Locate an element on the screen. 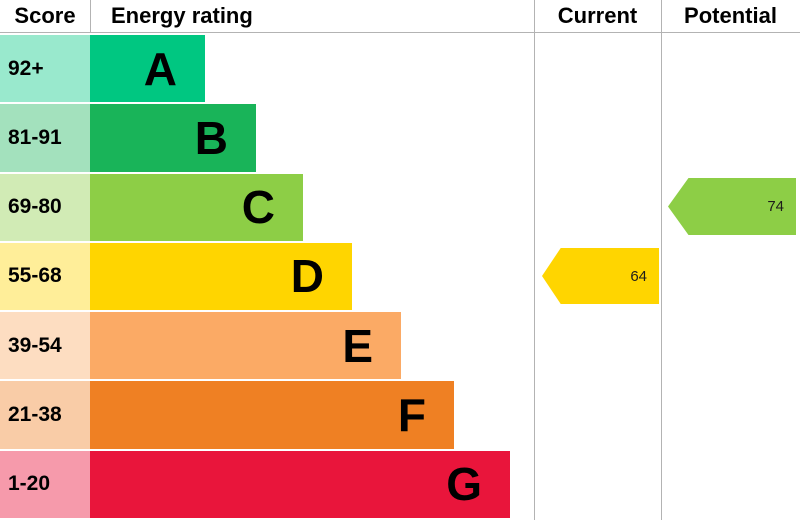 The width and height of the screenshot is (800, 520). band-row-d: 55-68 D is located at coordinates (400, 276).